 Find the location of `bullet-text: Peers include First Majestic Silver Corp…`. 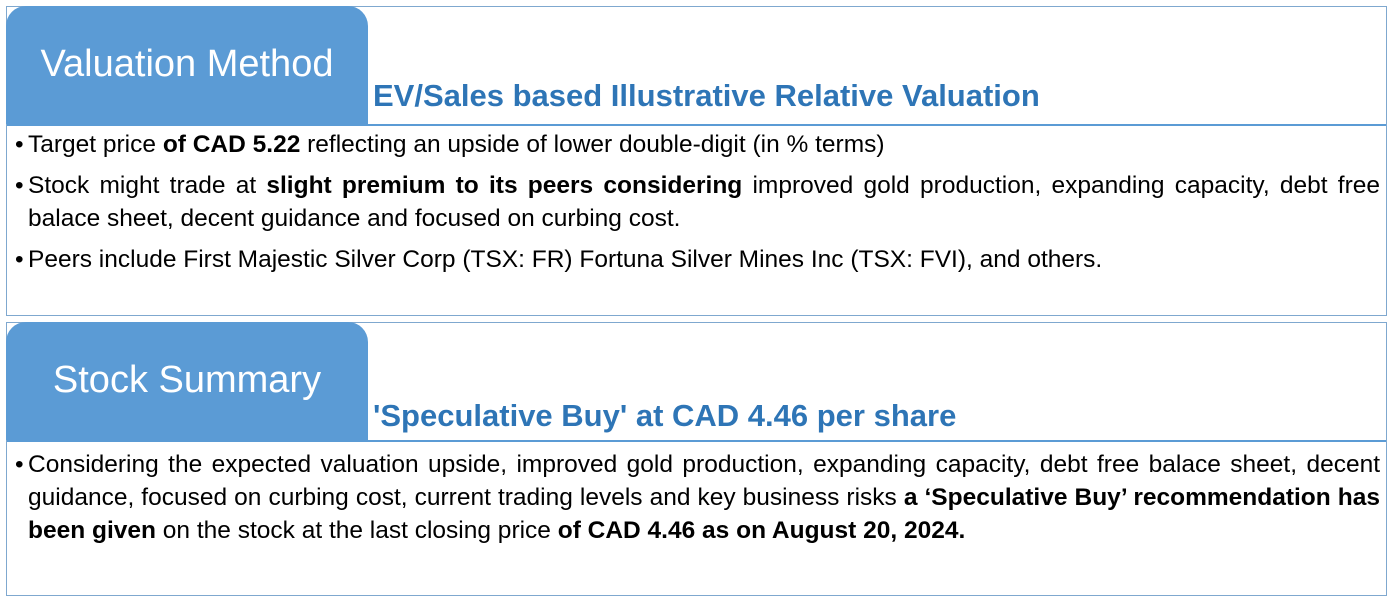

bullet-text: Peers include First Majestic Silver Corp… is located at coordinates (565, 259).